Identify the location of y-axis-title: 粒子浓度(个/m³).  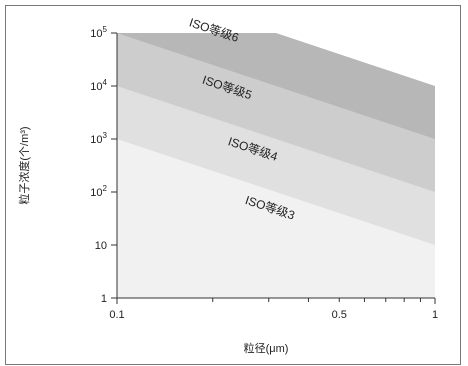
(24, 165).